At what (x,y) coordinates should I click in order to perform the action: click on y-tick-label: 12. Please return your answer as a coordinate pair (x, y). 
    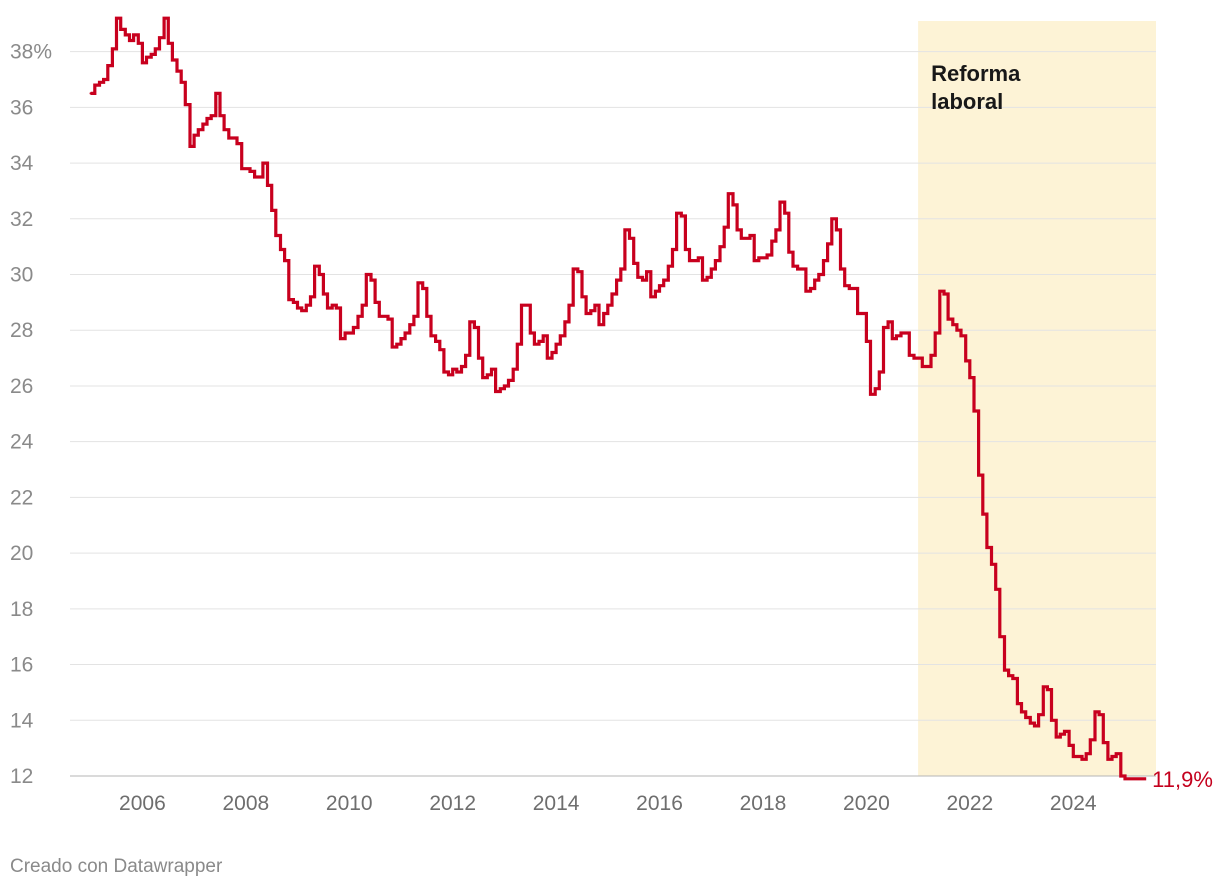
    Looking at the image, I should click on (21, 776).